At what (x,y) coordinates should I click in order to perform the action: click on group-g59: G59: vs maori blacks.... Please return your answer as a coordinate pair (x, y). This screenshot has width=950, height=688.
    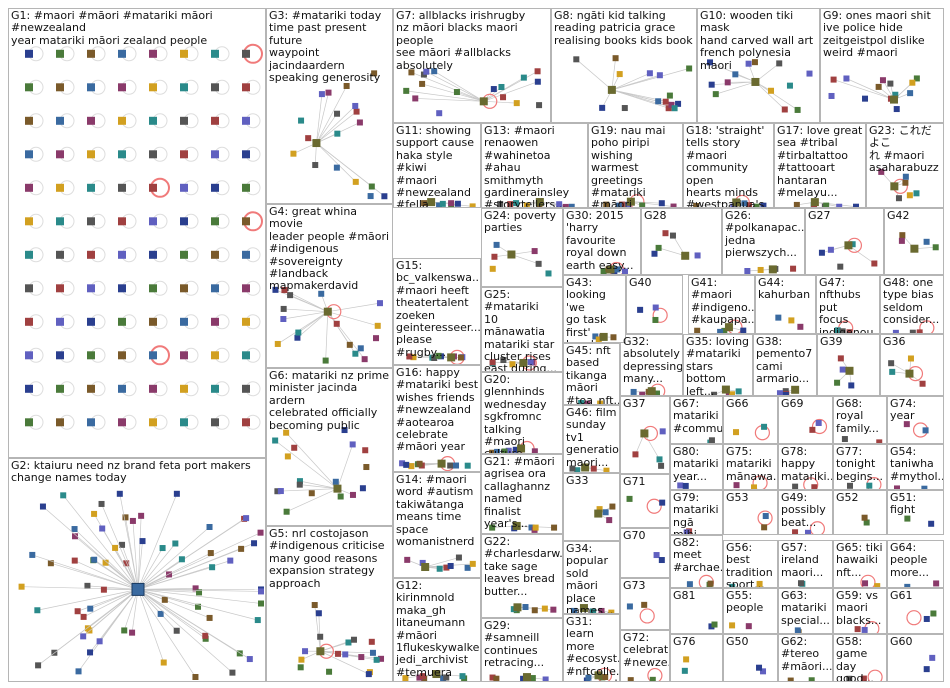
    Looking at the image, I should click on (860, 611).